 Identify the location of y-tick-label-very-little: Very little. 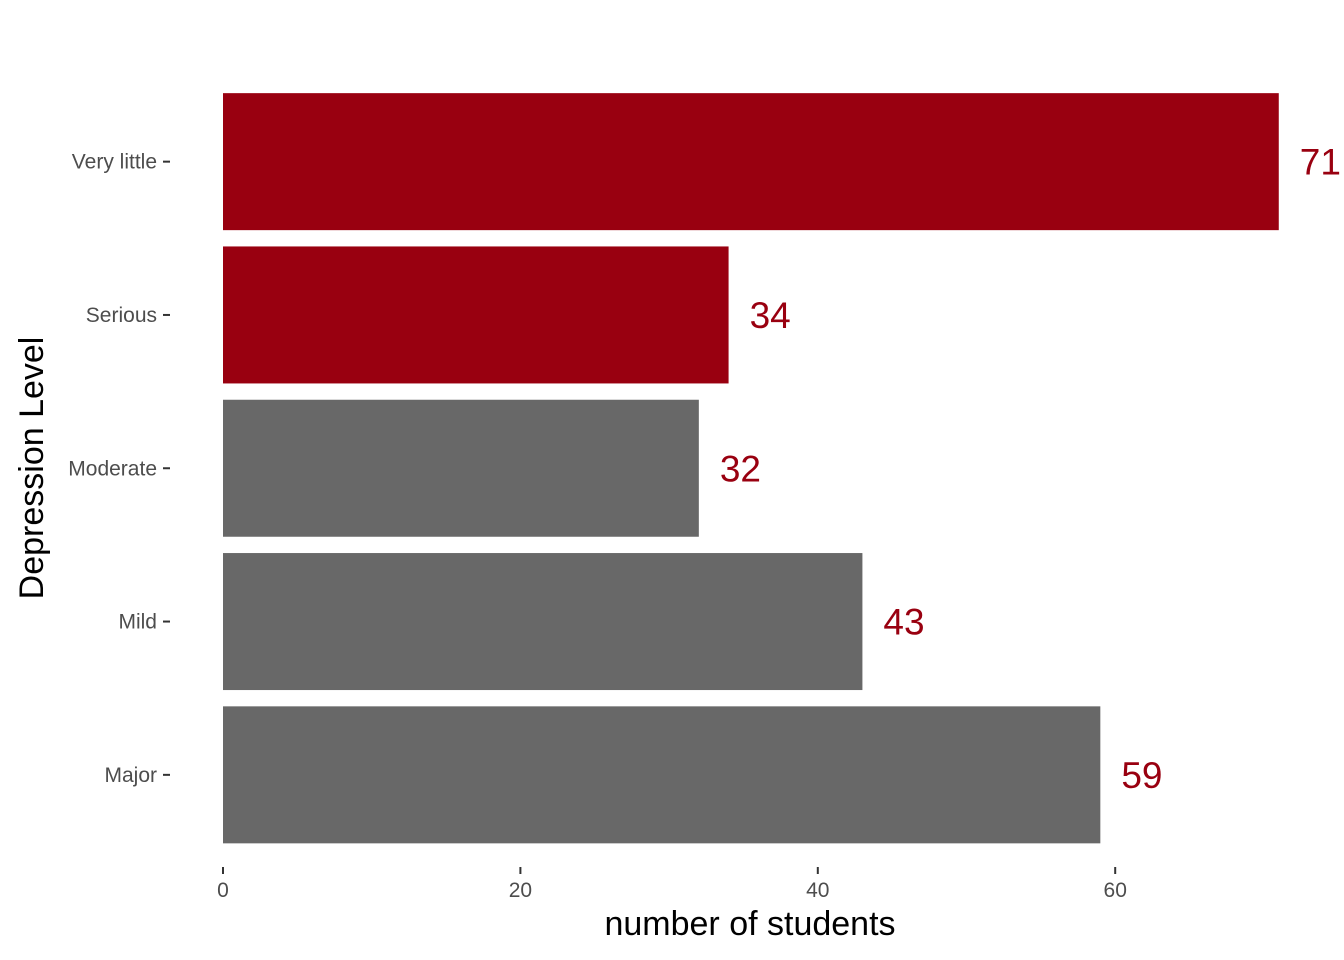
(114, 162).